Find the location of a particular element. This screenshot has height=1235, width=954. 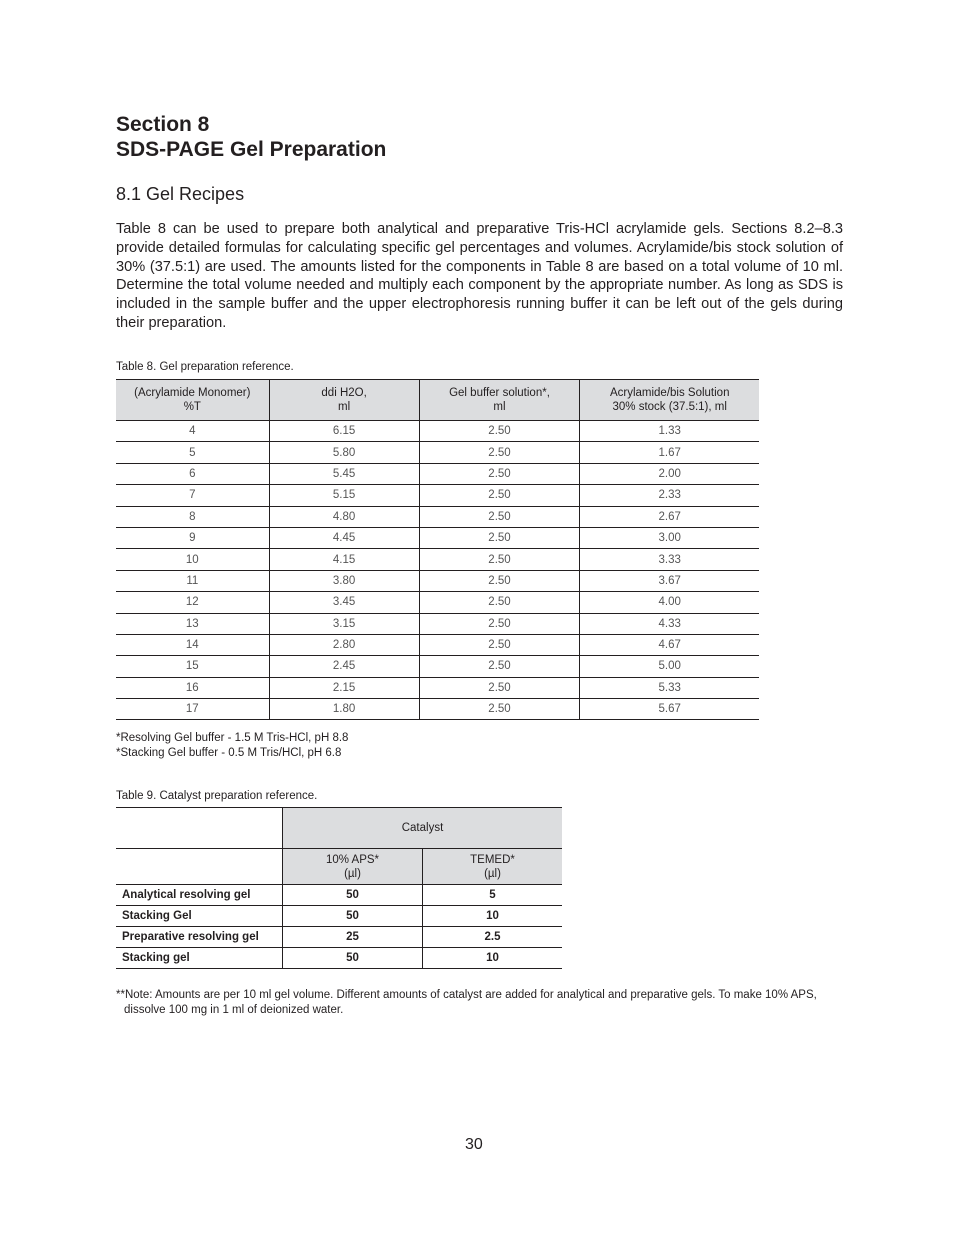

col-header: TEMED* (µl) is located at coordinates (492, 866).